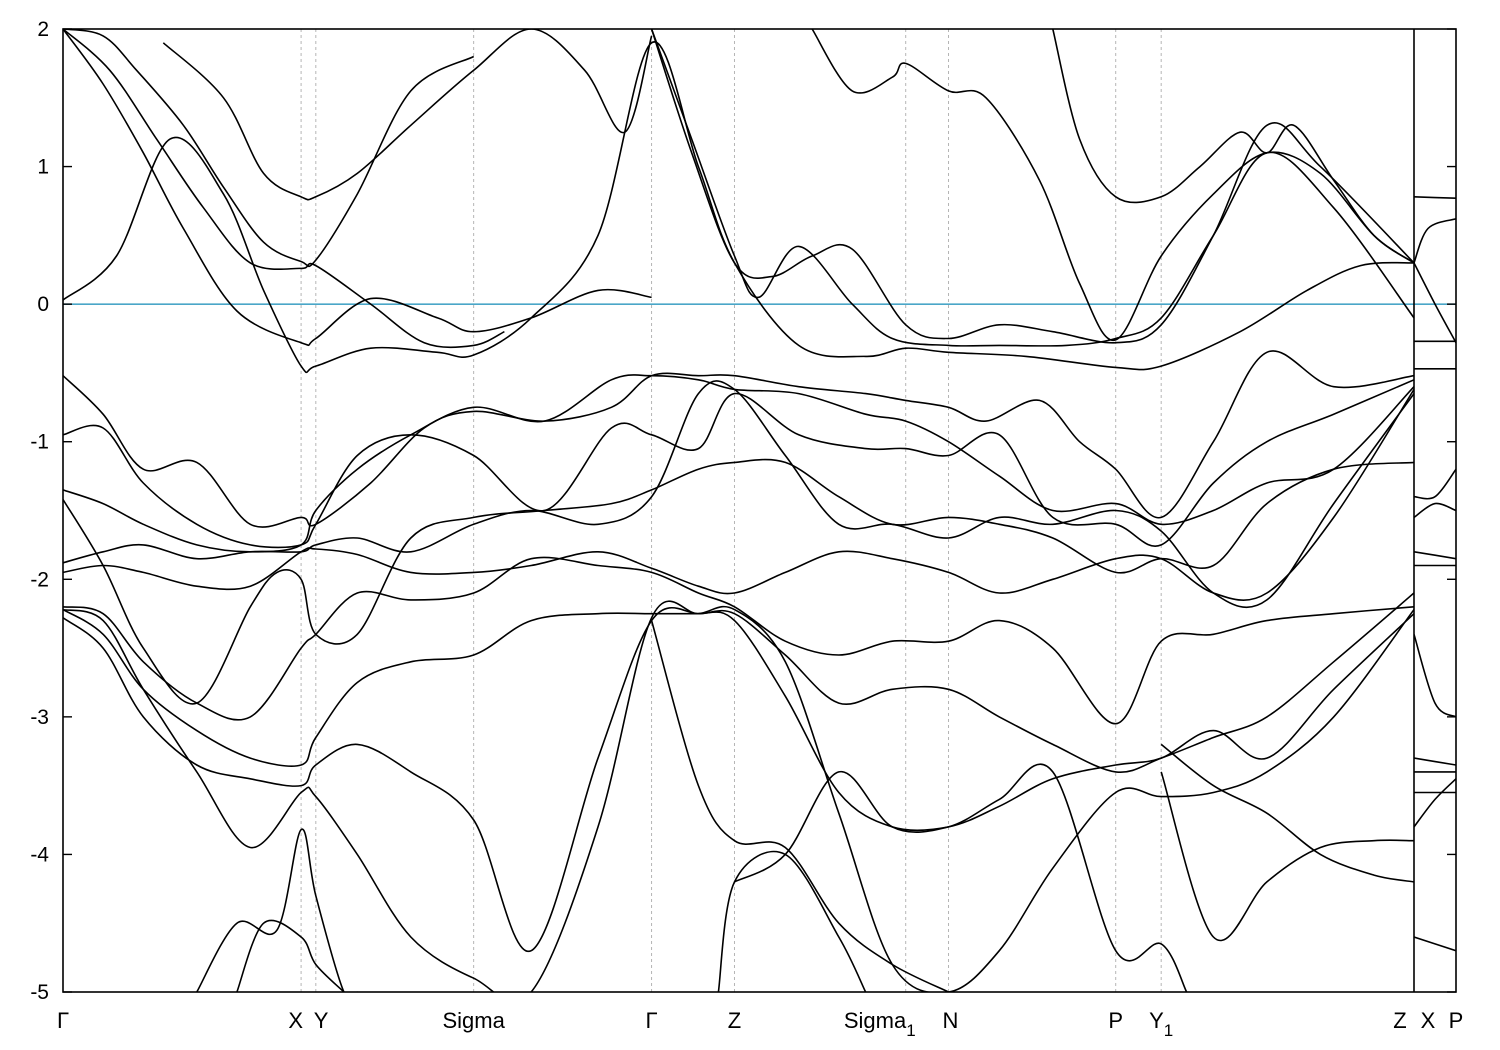 This screenshot has height=1050, width=1500. Describe the element at coordinates (43, 29) in the screenshot. I see `y-tick-label: 2` at that location.